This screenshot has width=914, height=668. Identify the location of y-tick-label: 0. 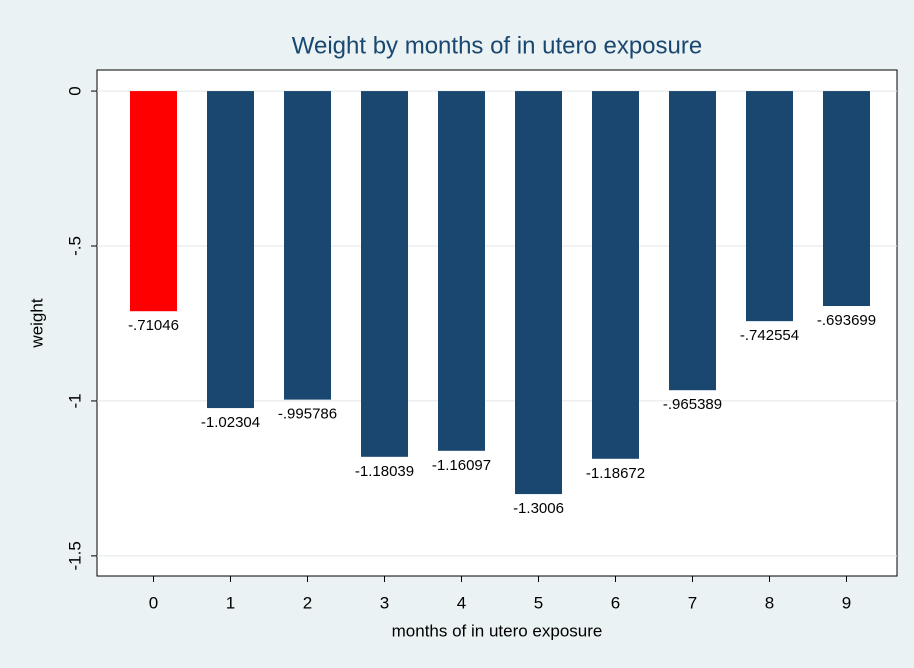
(74, 90).